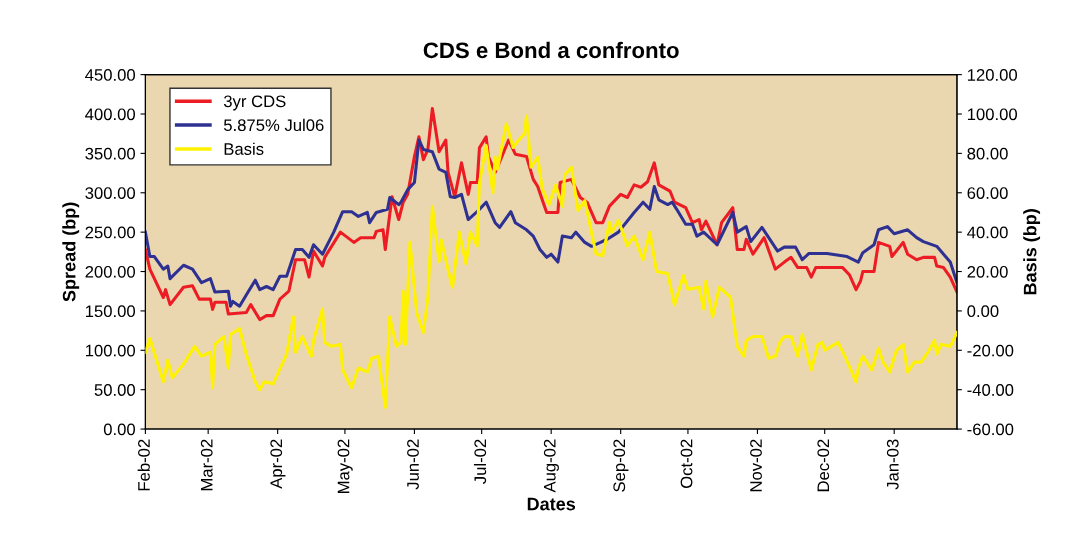 This screenshot has height=533, width=1085. What do you see at coordinates (987, 153) in the screenshot?
I see `y2-tick-label: 80.00` at bounding box center [987, 153].